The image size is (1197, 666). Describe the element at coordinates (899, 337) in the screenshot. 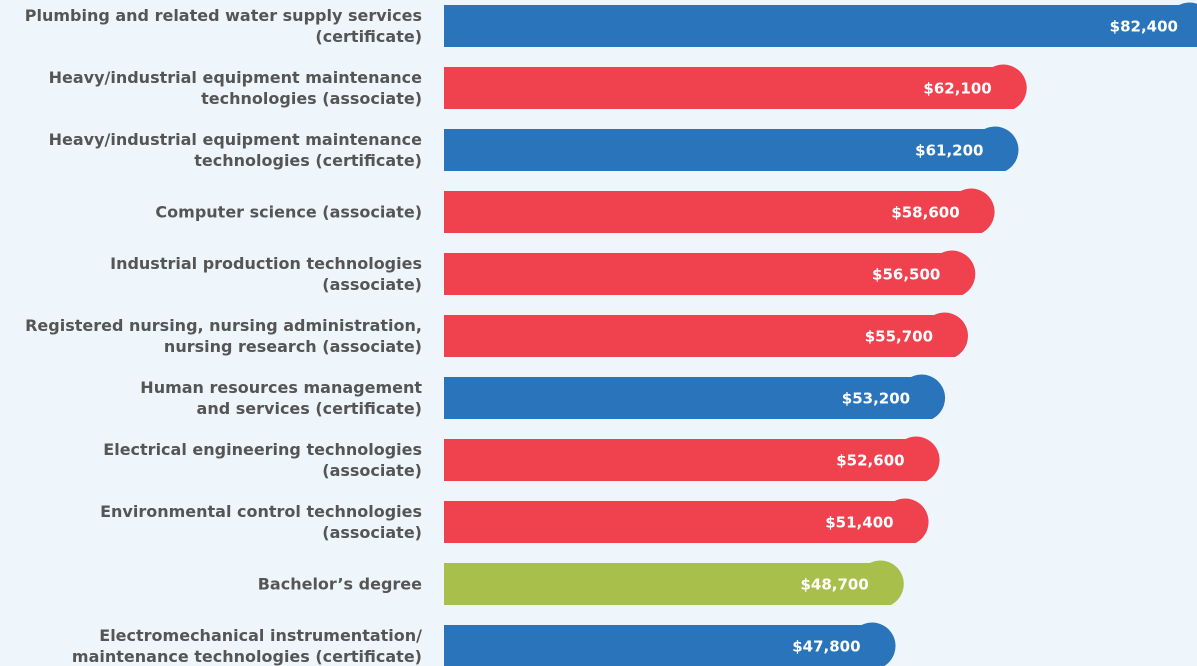

I see `value-label: $55,700` at that location.